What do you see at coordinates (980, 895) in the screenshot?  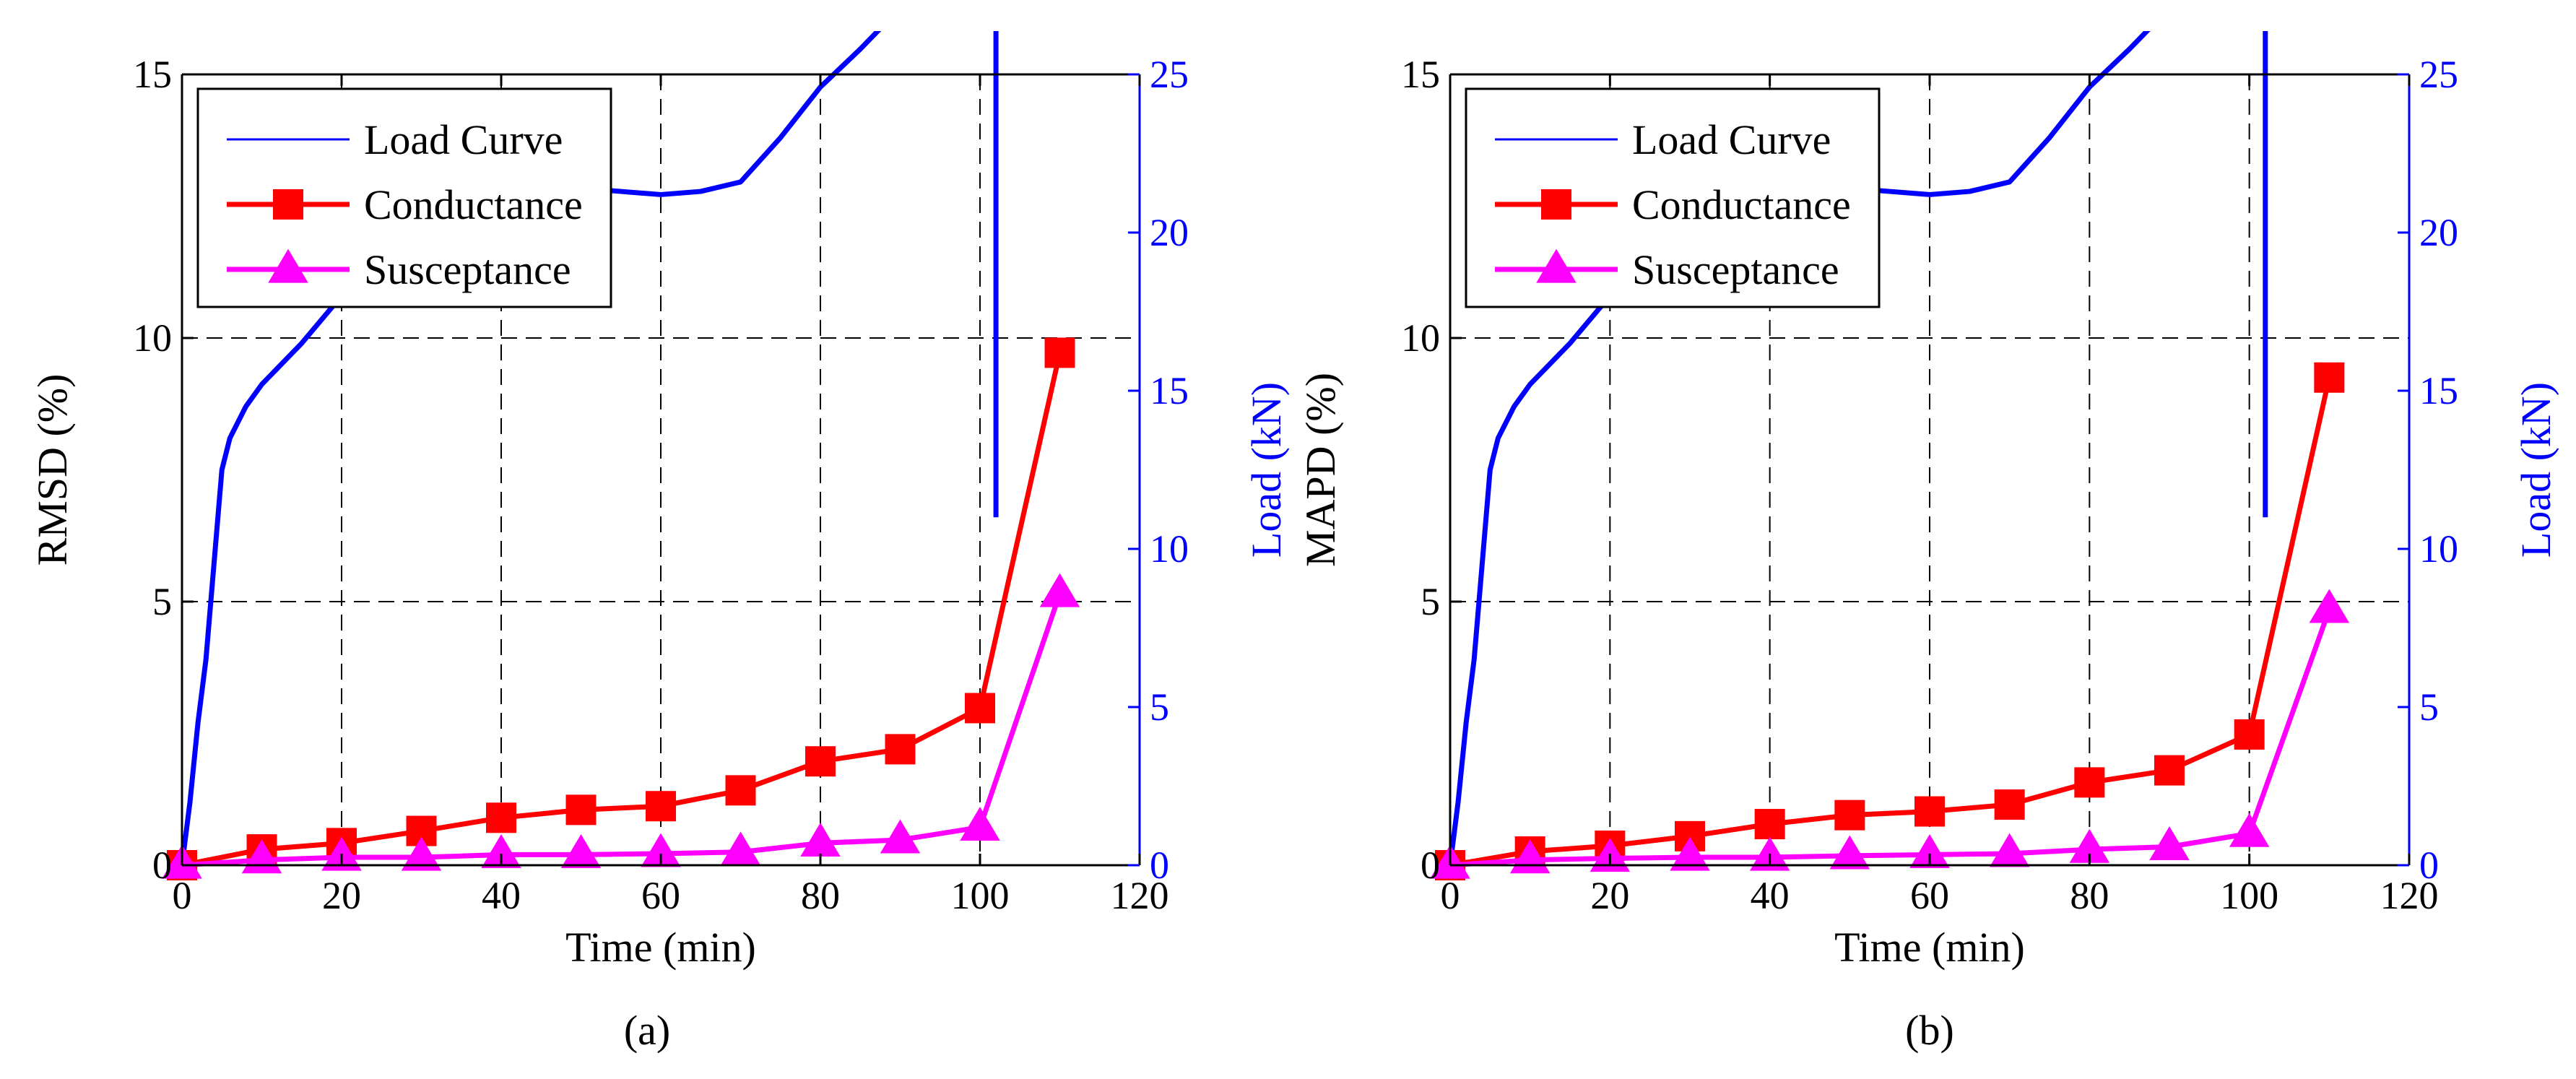 I see `x-tick-label: 100` at bounding box center [980, 895].